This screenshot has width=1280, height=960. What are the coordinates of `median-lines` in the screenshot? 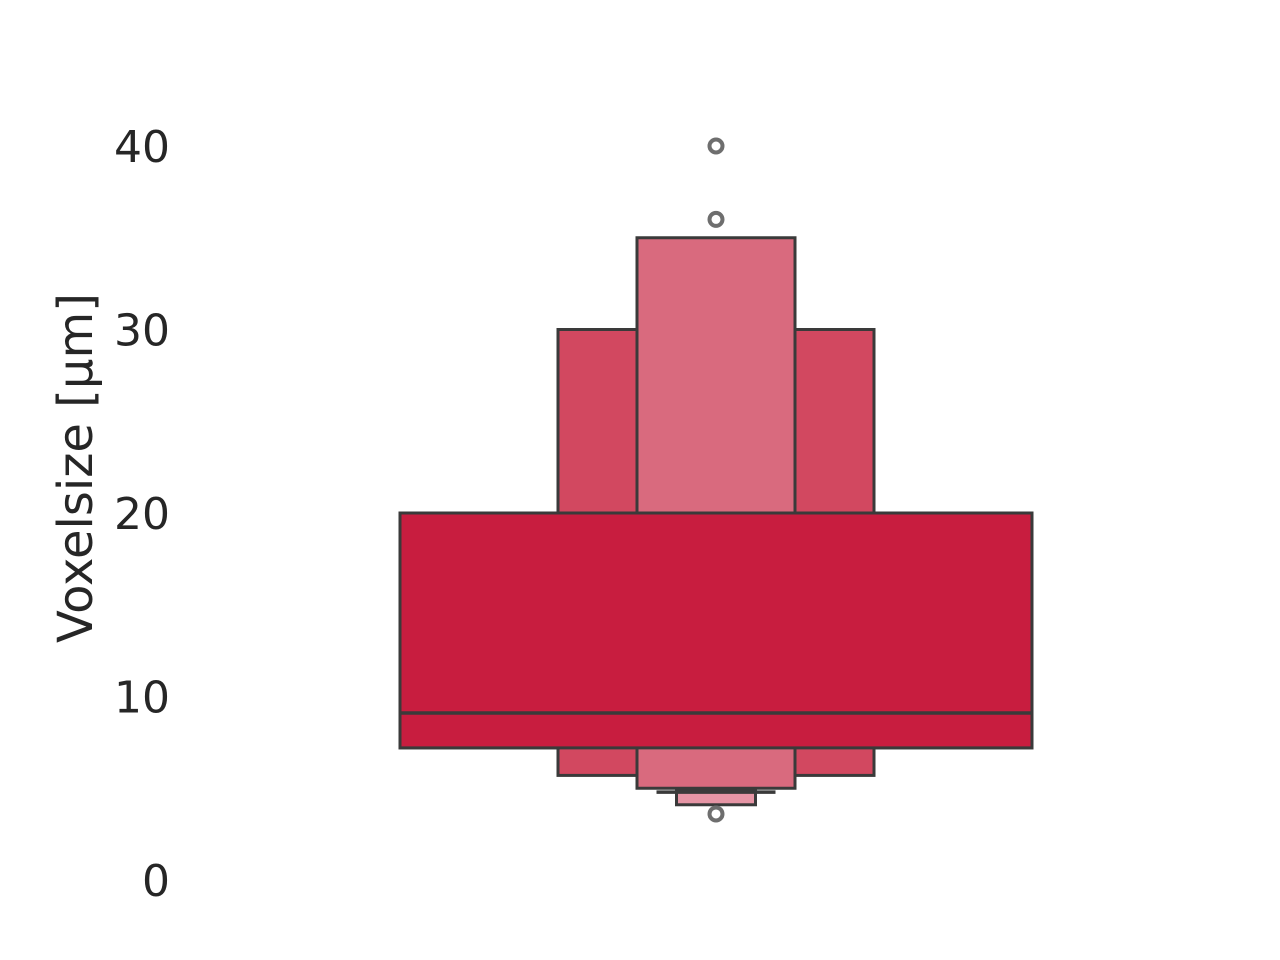 It's located at (716, 752).